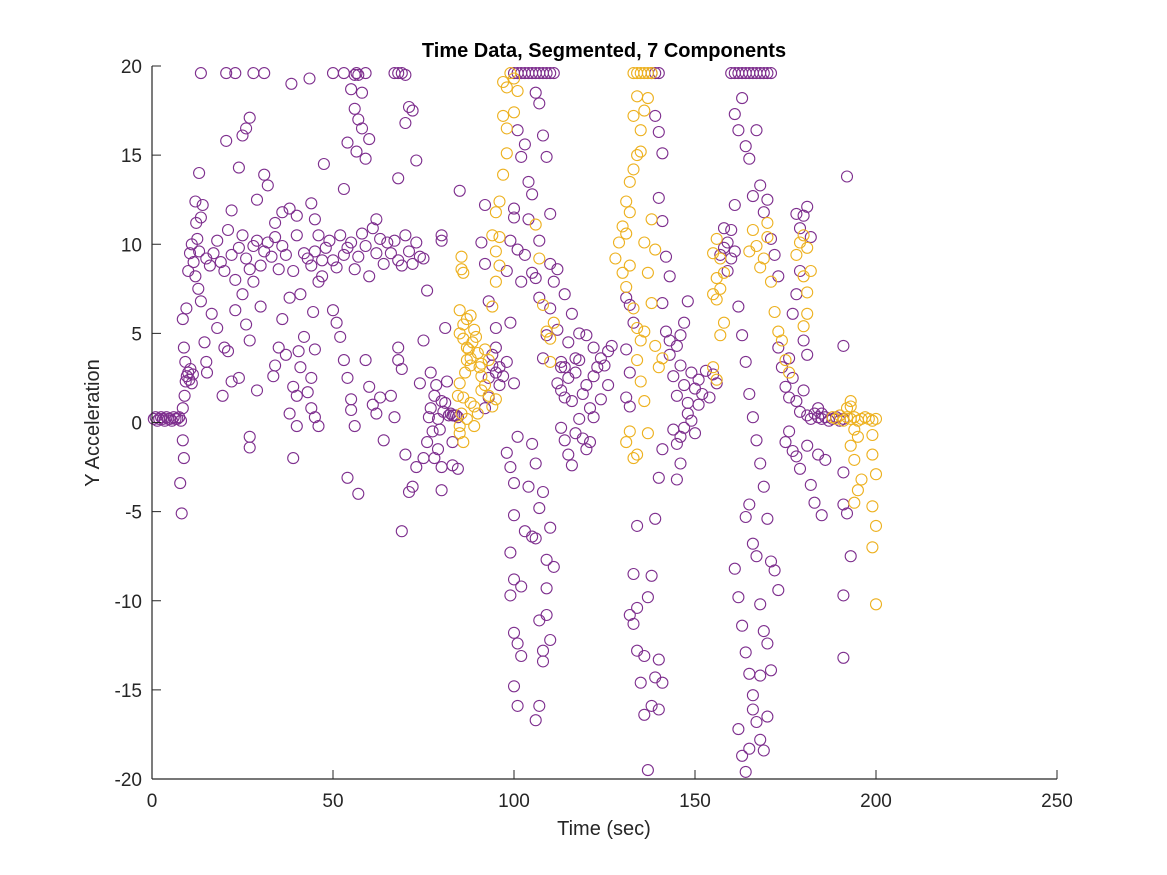 The image size is (1167, 875). I want to click on y-tick-label: -20, so click(128, 780).